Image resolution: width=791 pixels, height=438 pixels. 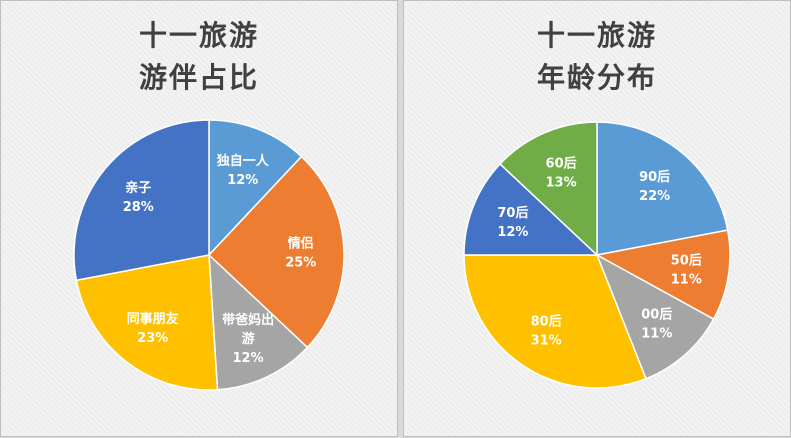 I want to click on chart-title-line-2: 年龄分布, so click(x=596, y=77).